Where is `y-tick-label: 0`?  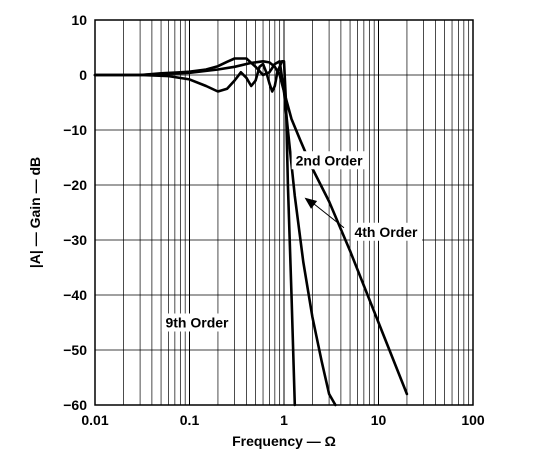 y-tick-label: 0 is located at coordinates (83, 75).